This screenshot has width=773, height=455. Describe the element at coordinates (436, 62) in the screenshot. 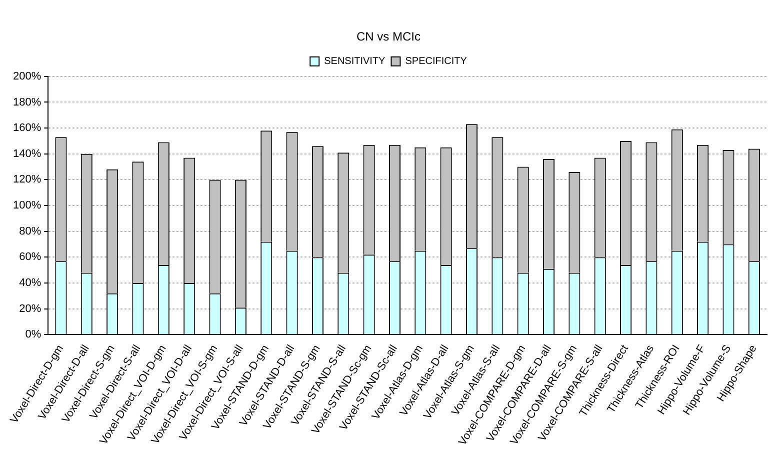

I see `legend-label: SPECIFICITY` at that location.